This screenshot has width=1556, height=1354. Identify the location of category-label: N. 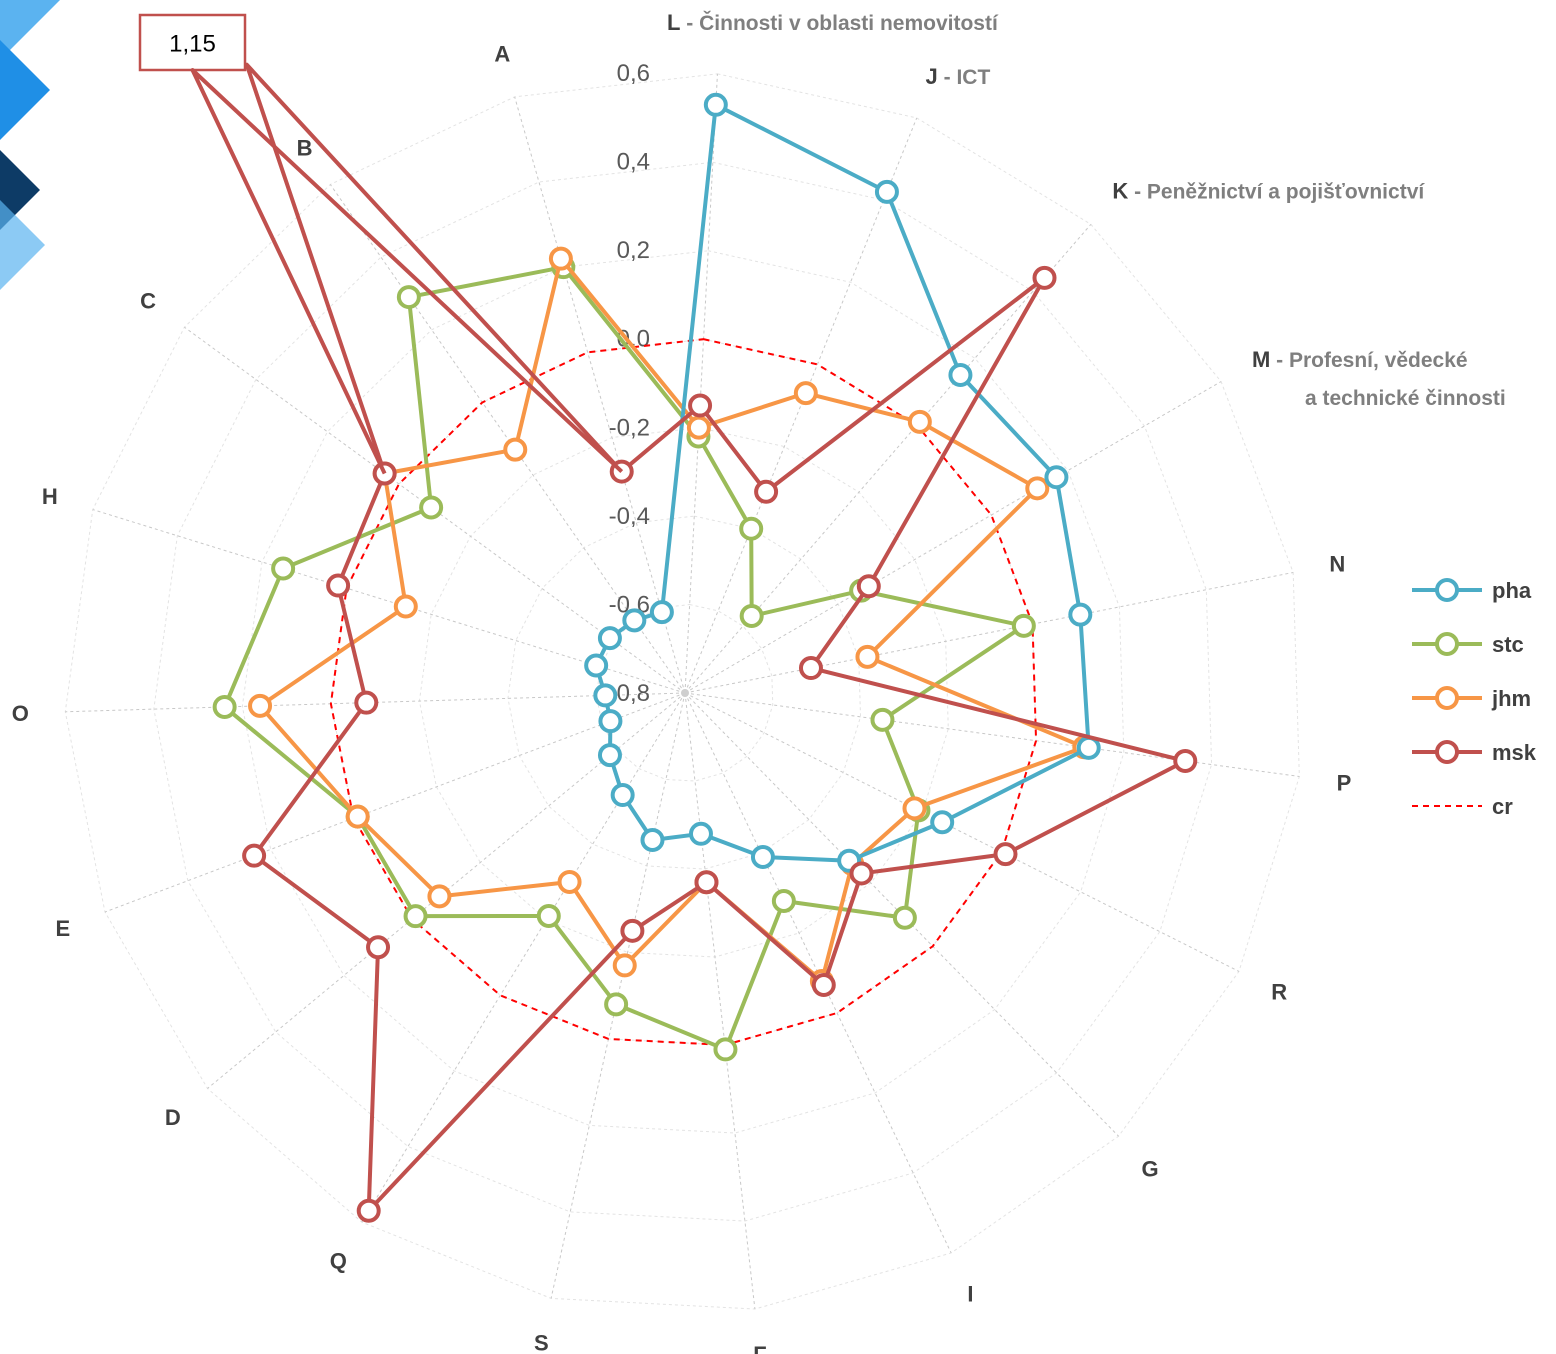
(1337, 564).